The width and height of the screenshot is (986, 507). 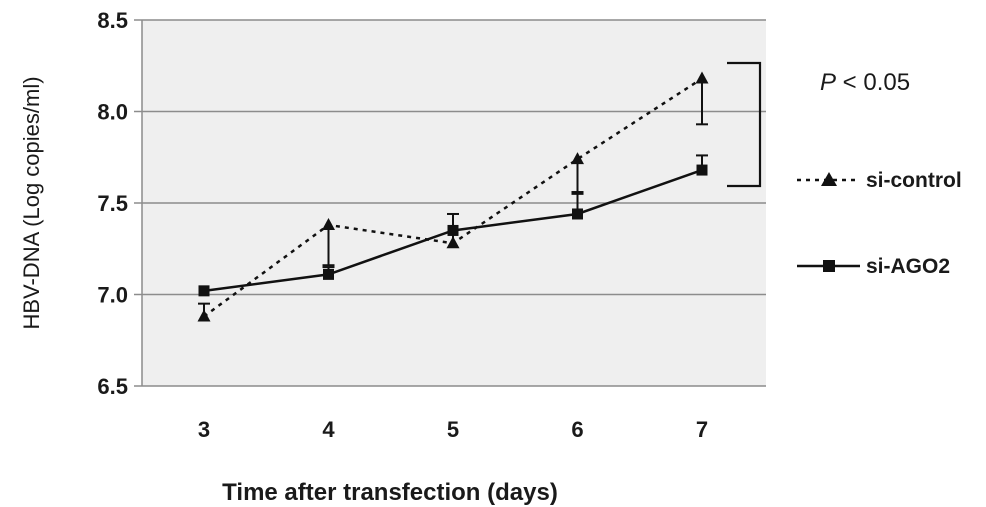 What do you see at coordinates (204, 429) in the screenshot?
I see `x-tick-label: 3` at bounding box center [204, 429].